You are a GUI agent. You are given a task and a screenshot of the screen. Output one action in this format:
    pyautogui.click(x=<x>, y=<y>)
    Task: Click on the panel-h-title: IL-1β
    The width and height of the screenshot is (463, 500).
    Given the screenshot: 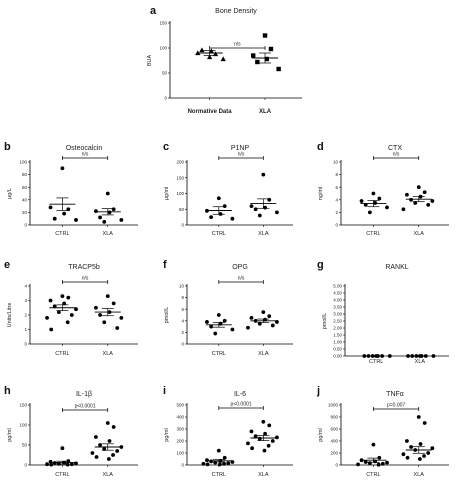 What is the action you would take?
    pyautogui.click(x=84, y=394)
    